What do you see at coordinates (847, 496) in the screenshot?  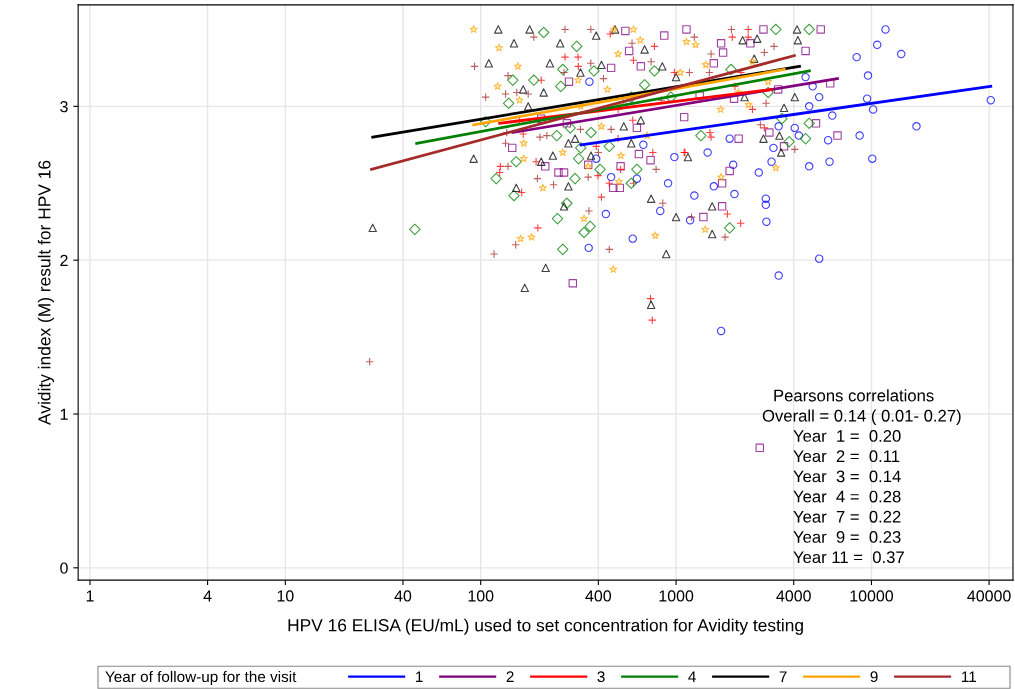 I see `annotation: Year 4 = 0.28` at bounding box center [847, 496].